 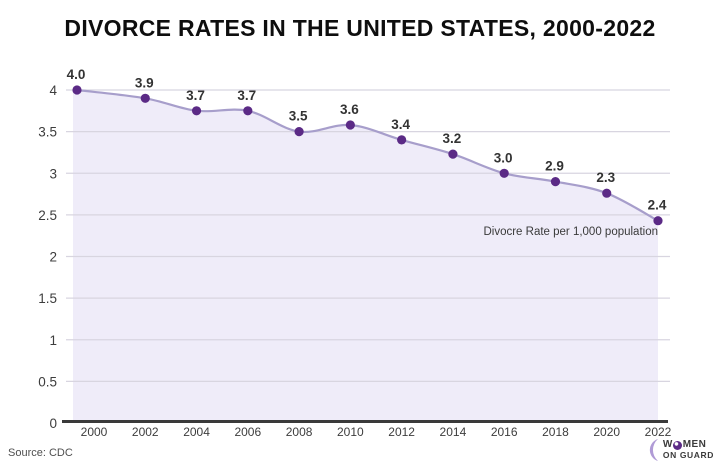 What do you see at coordinates (298, 116) in the screenshot?
I see `data-point-label: 3.5` at bounding box center [298, 116].